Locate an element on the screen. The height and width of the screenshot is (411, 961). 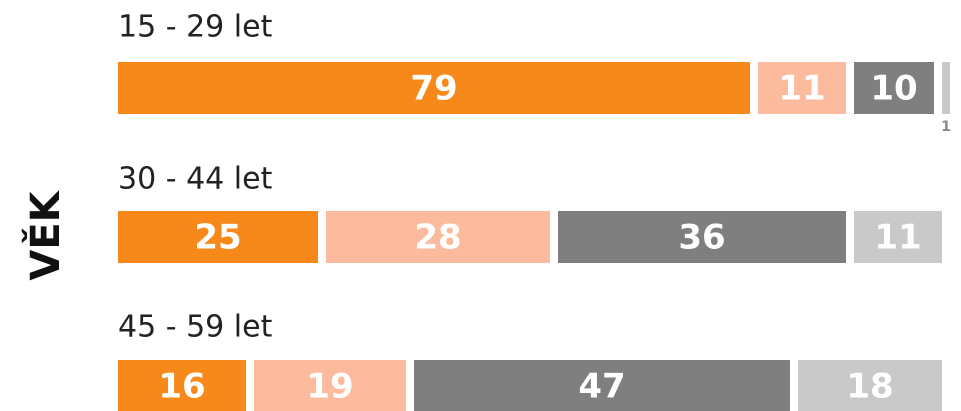
value-label: 16 is located at coordinates (181, 387).